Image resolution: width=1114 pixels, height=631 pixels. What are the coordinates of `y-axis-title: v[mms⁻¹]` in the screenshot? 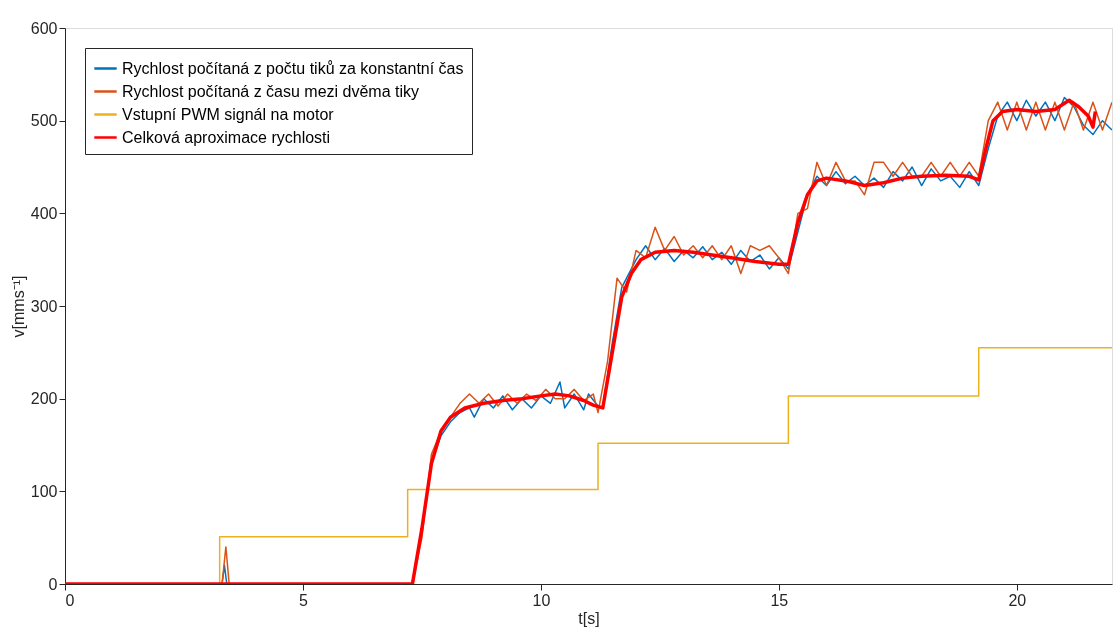 It's located at (18, 306).